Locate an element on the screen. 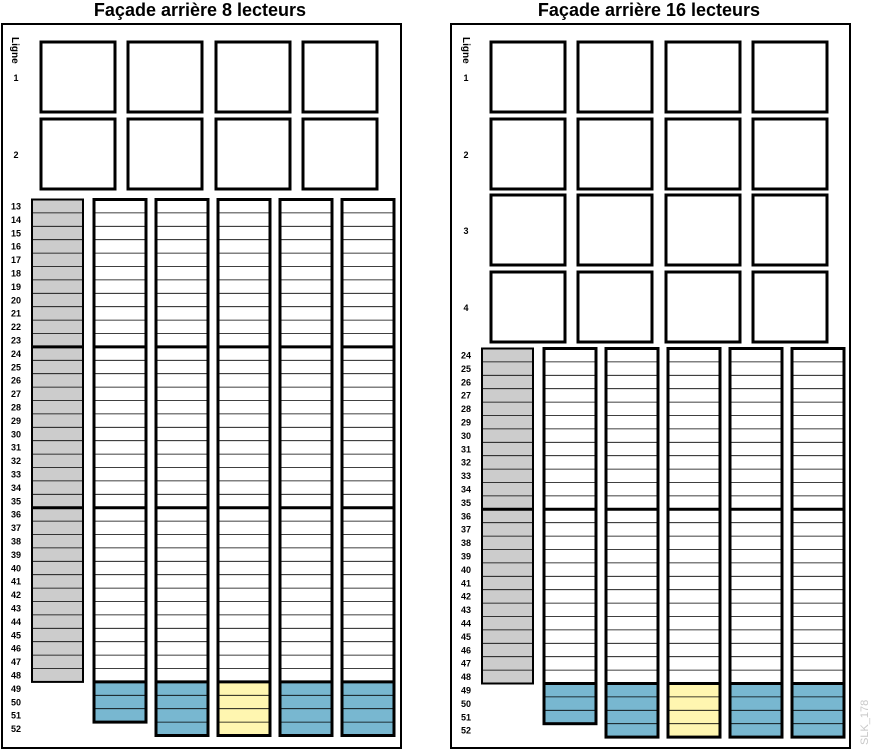  row-label: 27 is located at coordinates (466, 396).